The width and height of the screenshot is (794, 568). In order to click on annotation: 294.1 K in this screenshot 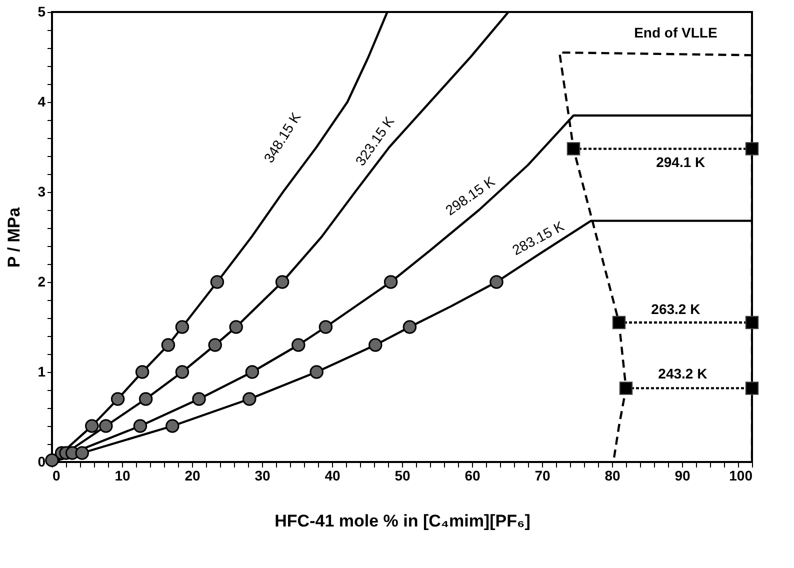, I will do `click(681, 162)`.